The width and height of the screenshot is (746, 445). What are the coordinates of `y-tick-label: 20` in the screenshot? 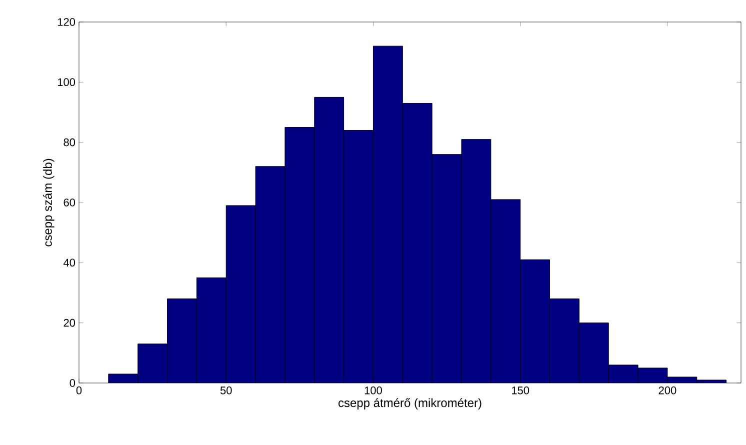 It's located at (70, 322).